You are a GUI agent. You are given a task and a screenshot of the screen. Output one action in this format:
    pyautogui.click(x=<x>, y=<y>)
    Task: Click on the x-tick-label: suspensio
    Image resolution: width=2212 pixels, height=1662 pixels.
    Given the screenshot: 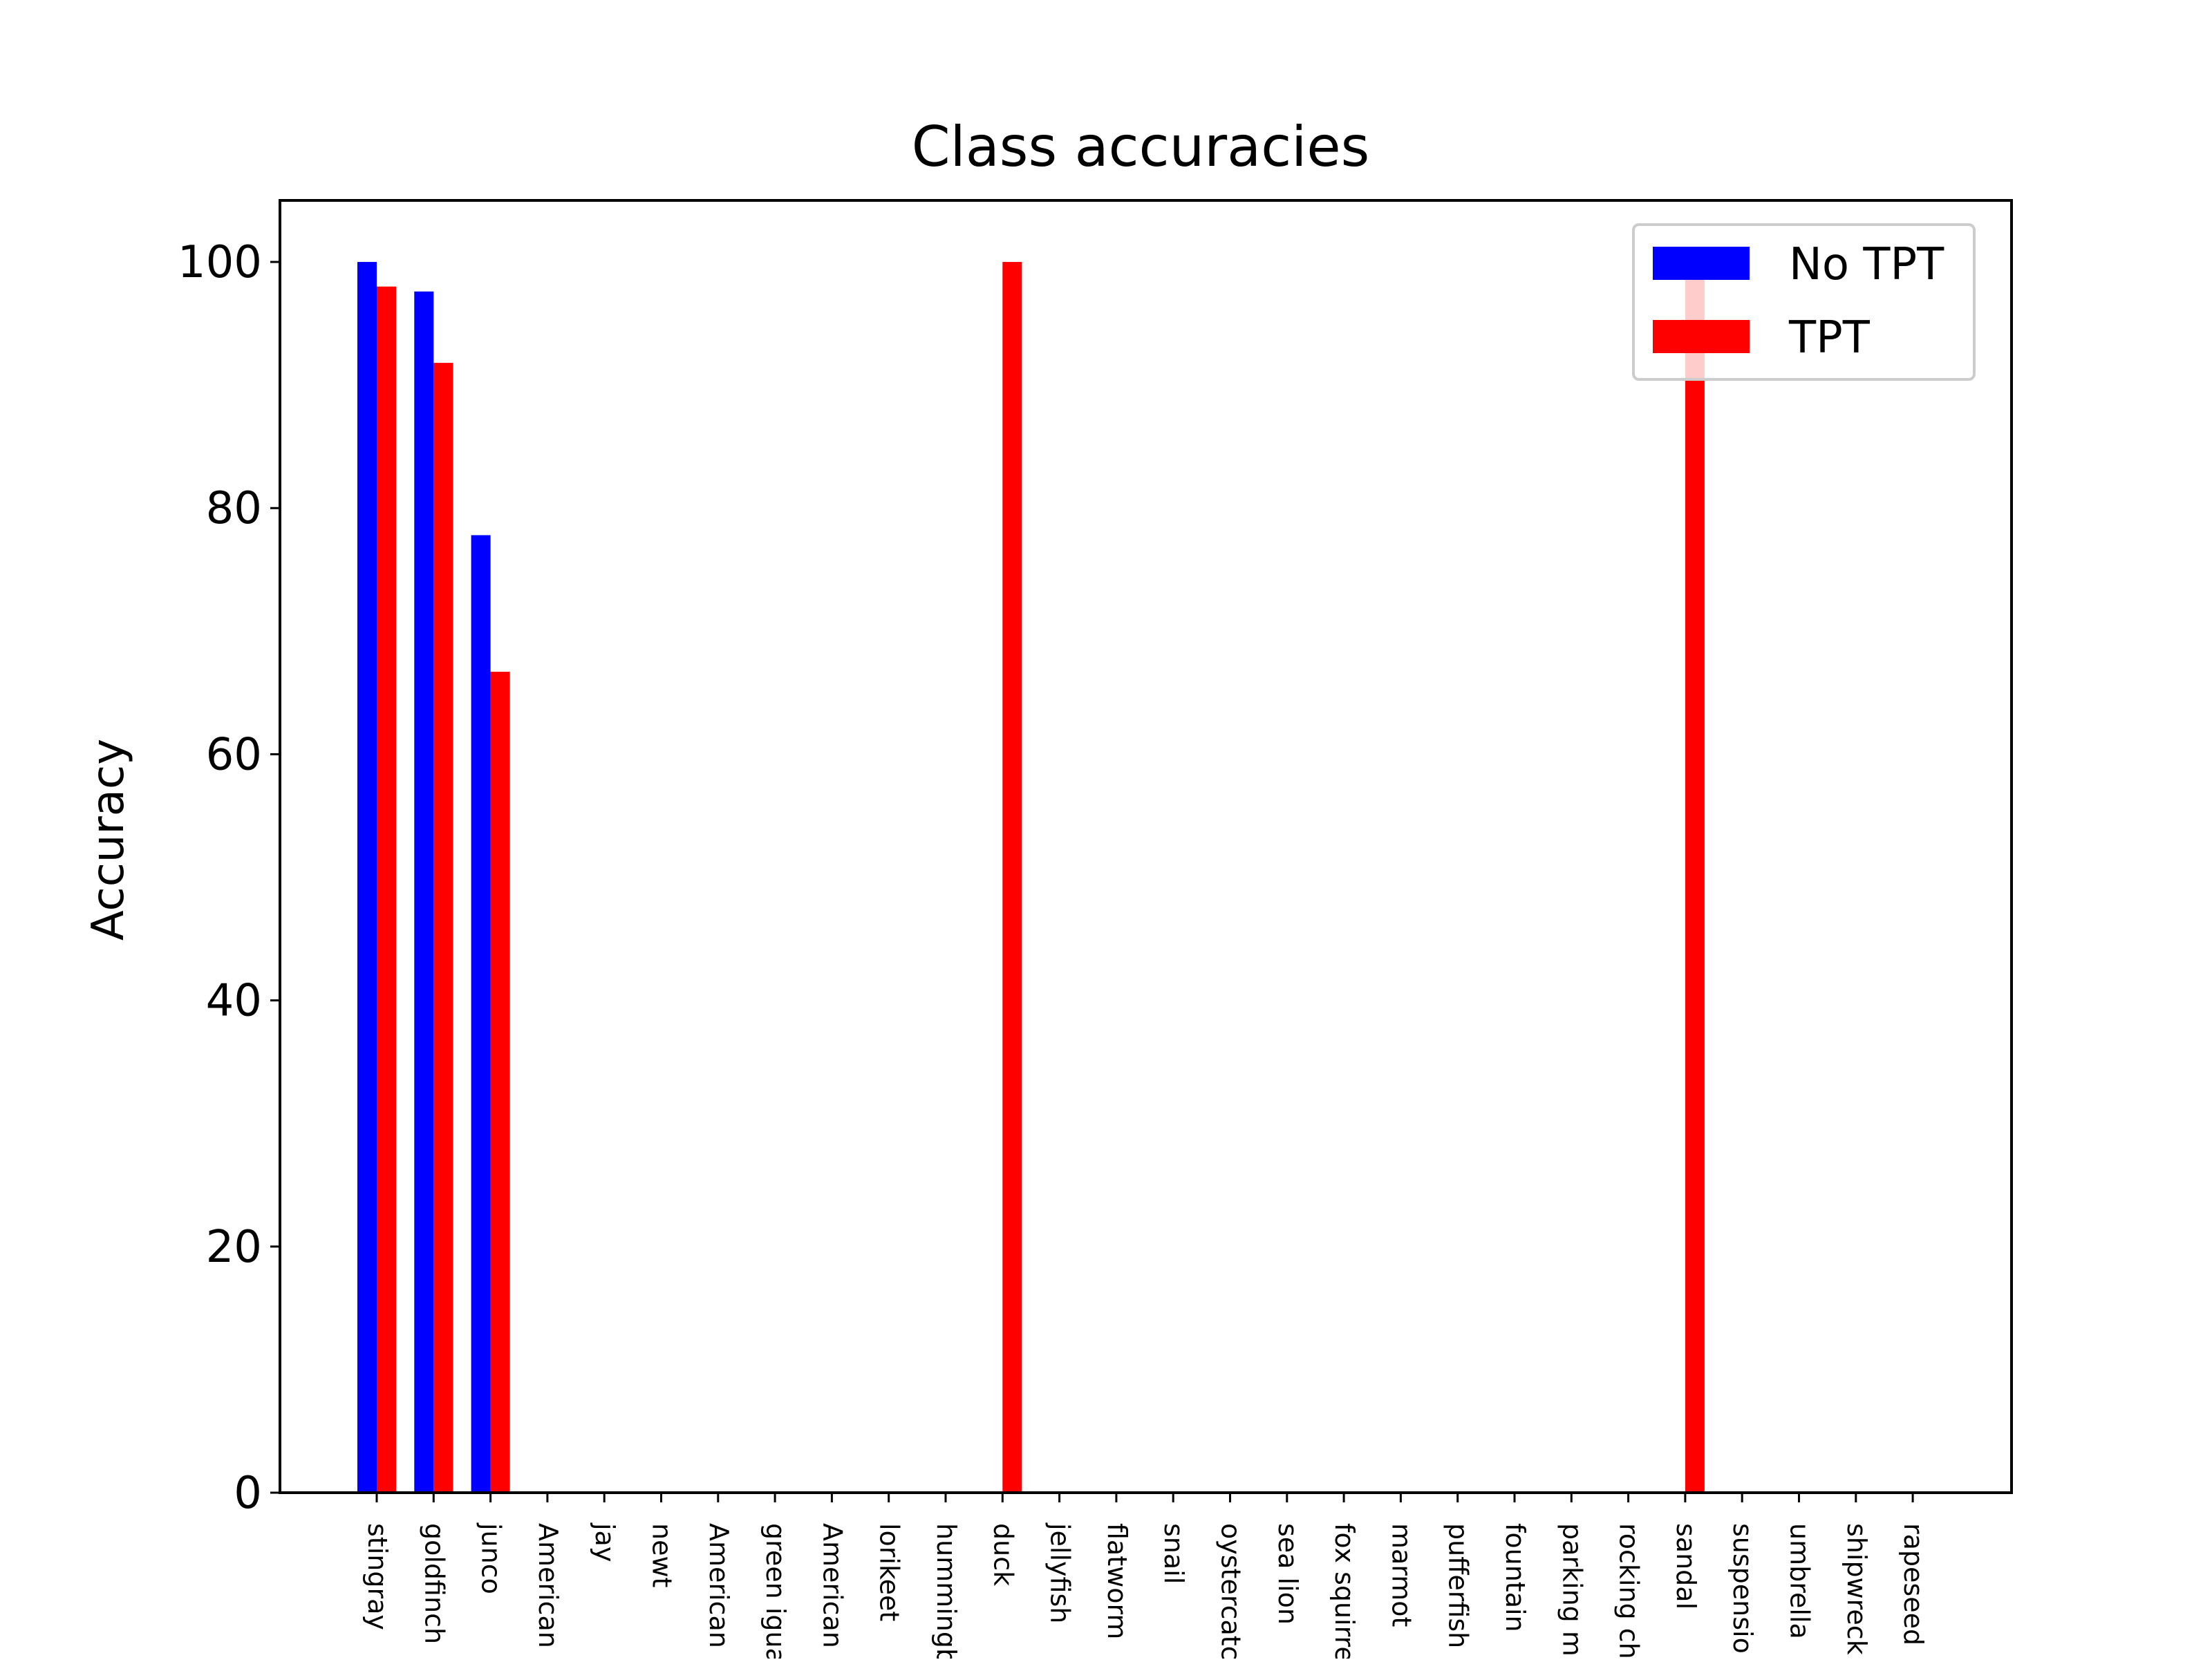 What is the action you would take?
    pyautogui.click(x=1742, y=1589)
    